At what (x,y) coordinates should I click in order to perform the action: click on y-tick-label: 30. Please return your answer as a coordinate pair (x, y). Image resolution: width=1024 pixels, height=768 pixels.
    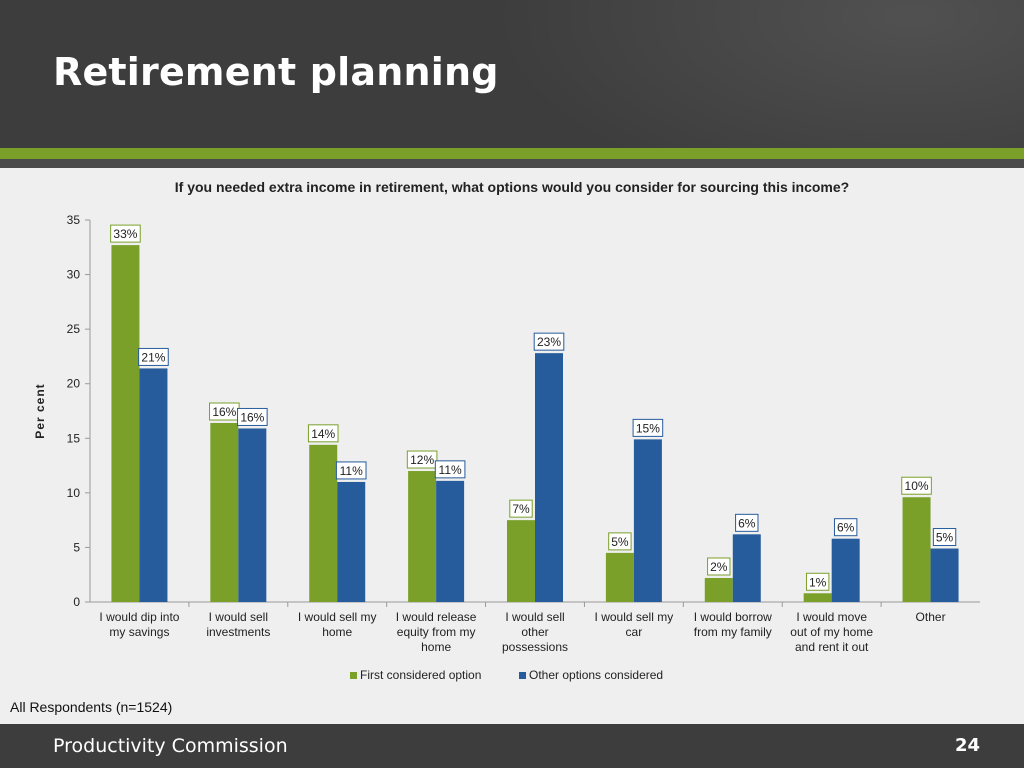
    Looking at the image, I should click on (74, 275).